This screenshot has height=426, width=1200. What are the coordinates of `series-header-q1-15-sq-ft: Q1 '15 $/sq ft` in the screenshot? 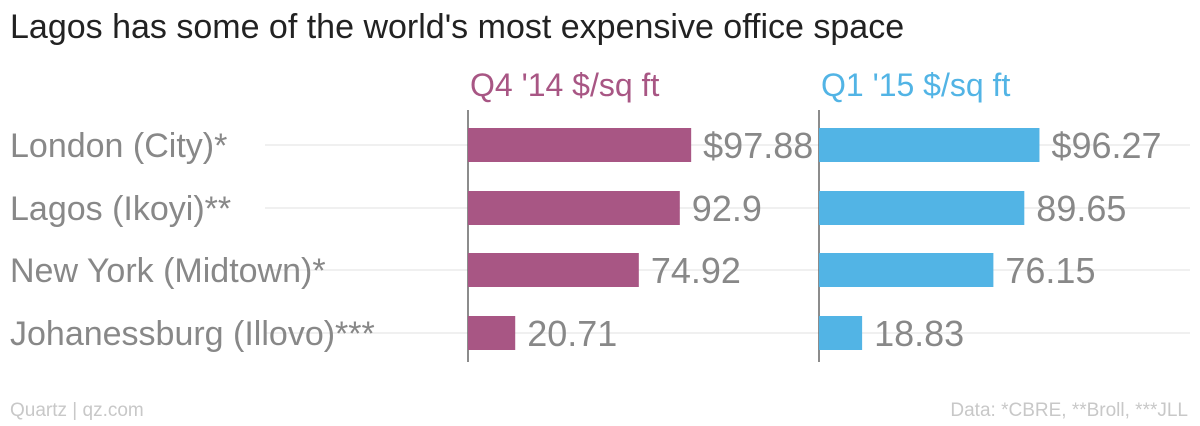 It's located at (915, 85).